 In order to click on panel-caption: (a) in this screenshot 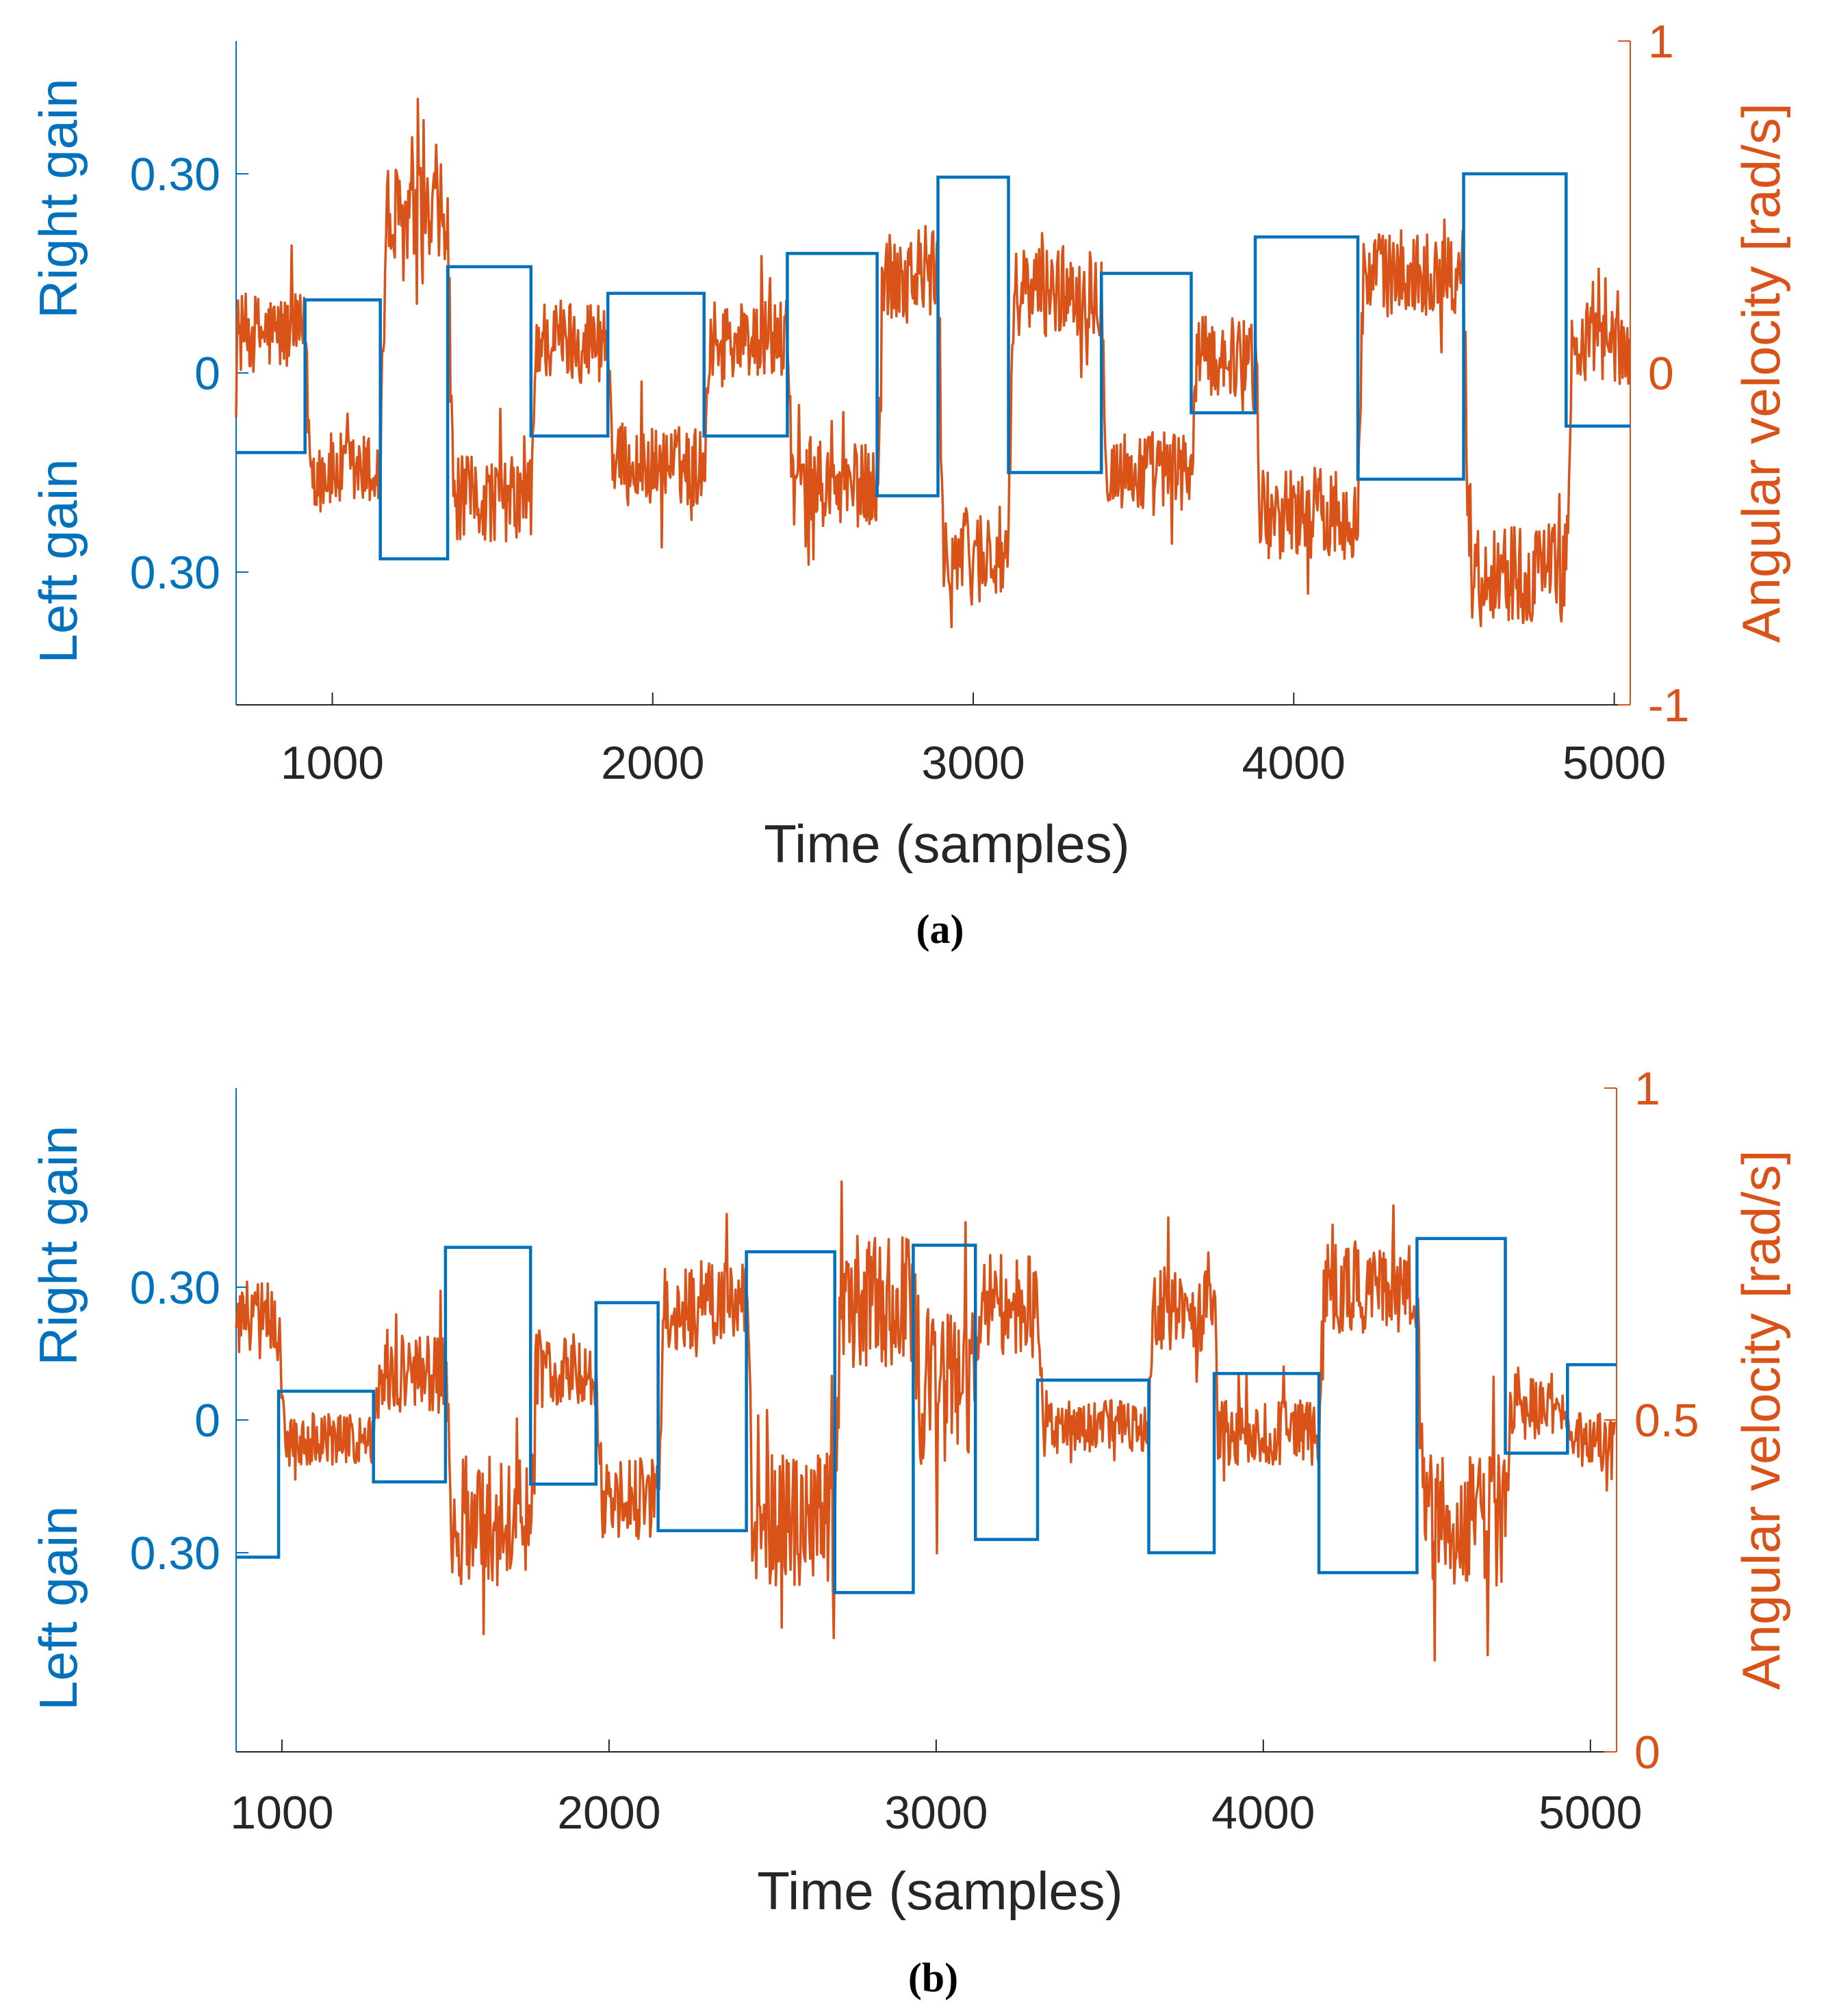, I will do `click(940, 929)`.